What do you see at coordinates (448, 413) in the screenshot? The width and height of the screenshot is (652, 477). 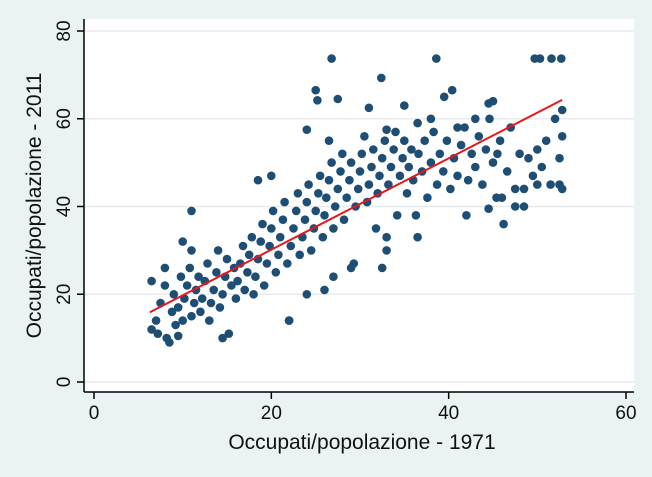 I see `x-tick-label: 40` at bounding box center [448, 413].